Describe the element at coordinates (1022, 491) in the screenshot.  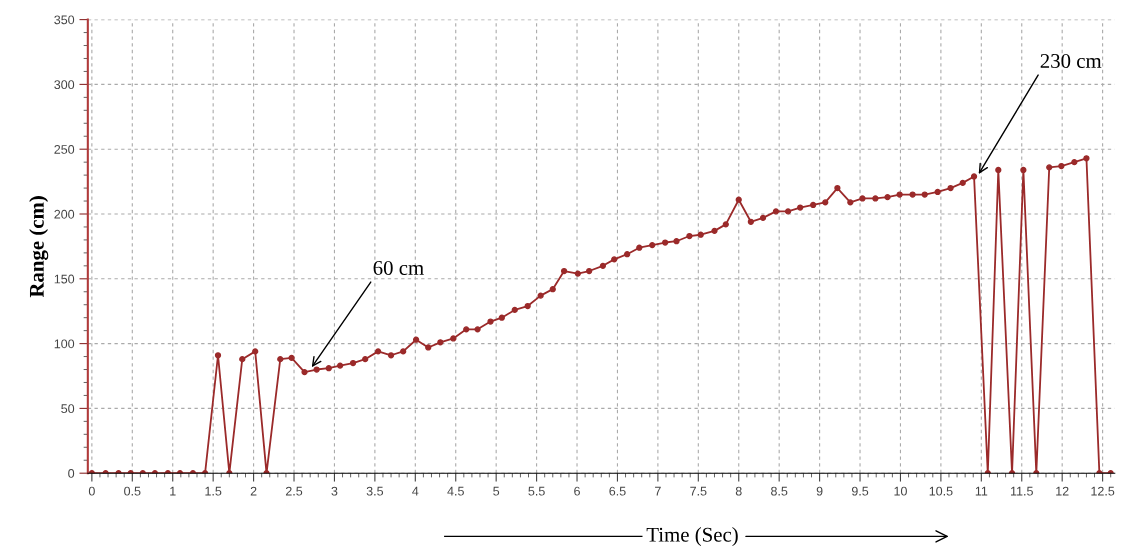
I see `x-tick-label: 11.5` at that location.